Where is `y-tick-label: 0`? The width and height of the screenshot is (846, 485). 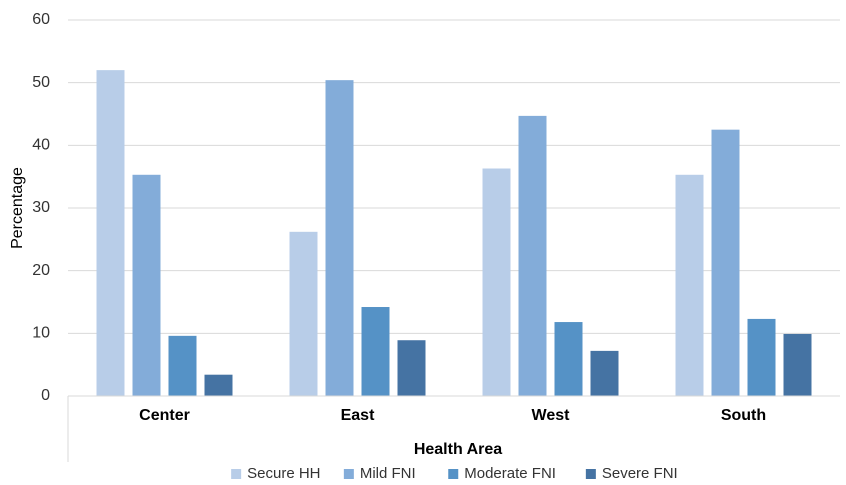 y-tick-label: 0 is located at coordinates (45, 395).